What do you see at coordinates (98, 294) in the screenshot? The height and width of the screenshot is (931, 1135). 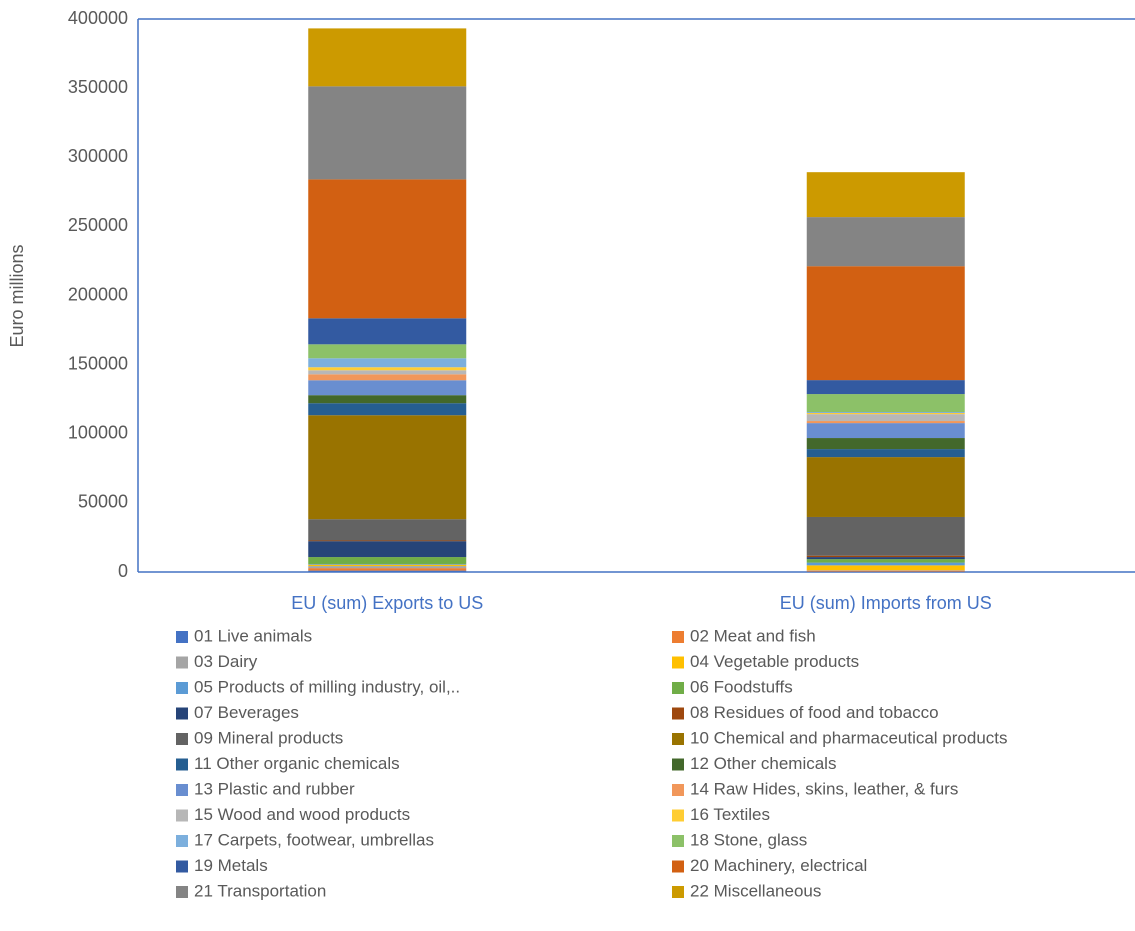 I see `y-tick-label: 200000` at bounding box center [98, 294].